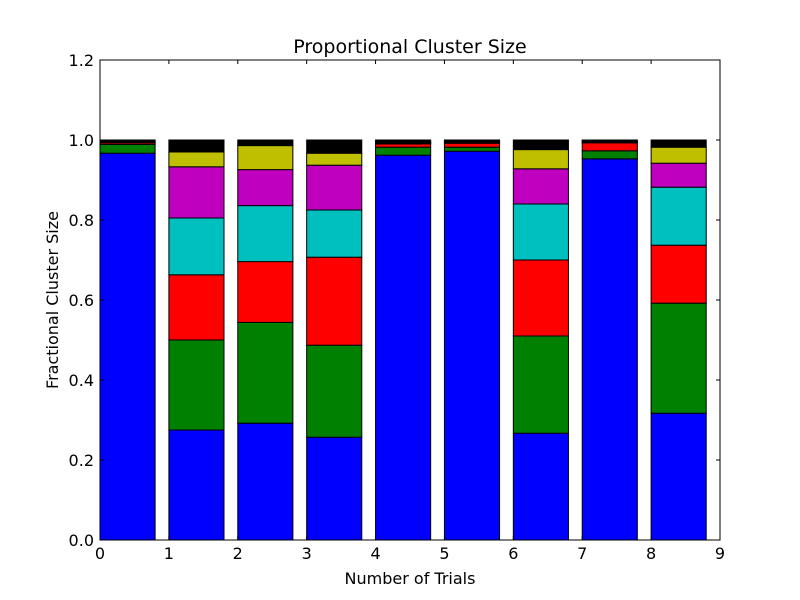  What do you see at coordinates (444, 553) in the screenshot?
I see `x-tick-label-5: 5` at bounding box center [444, 553].